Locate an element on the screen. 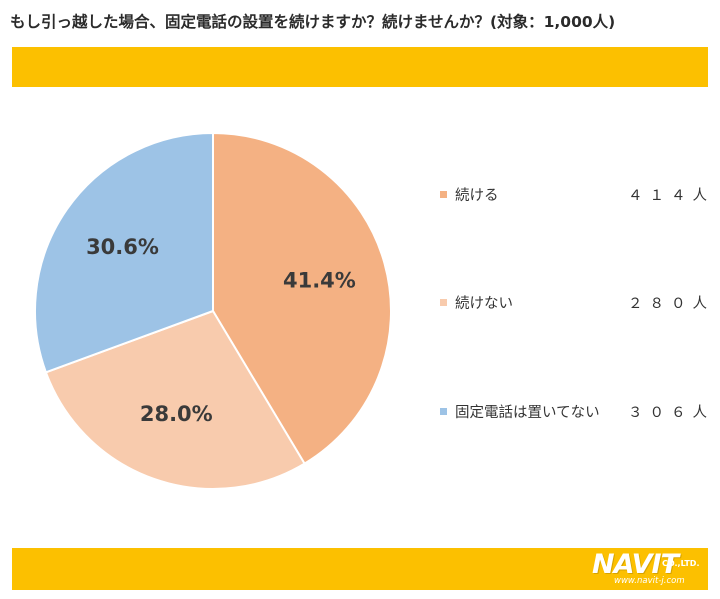  logo-text: NAVIT is located at coordinates (635, 564).